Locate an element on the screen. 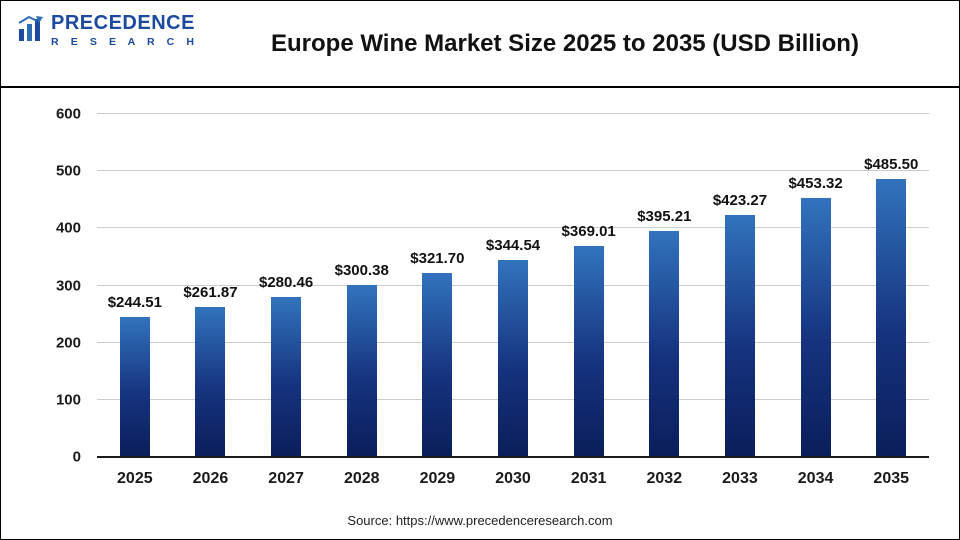  y-axis-labels: 0 100 200 300 400 500 600 is located at coordinates (47, 286).